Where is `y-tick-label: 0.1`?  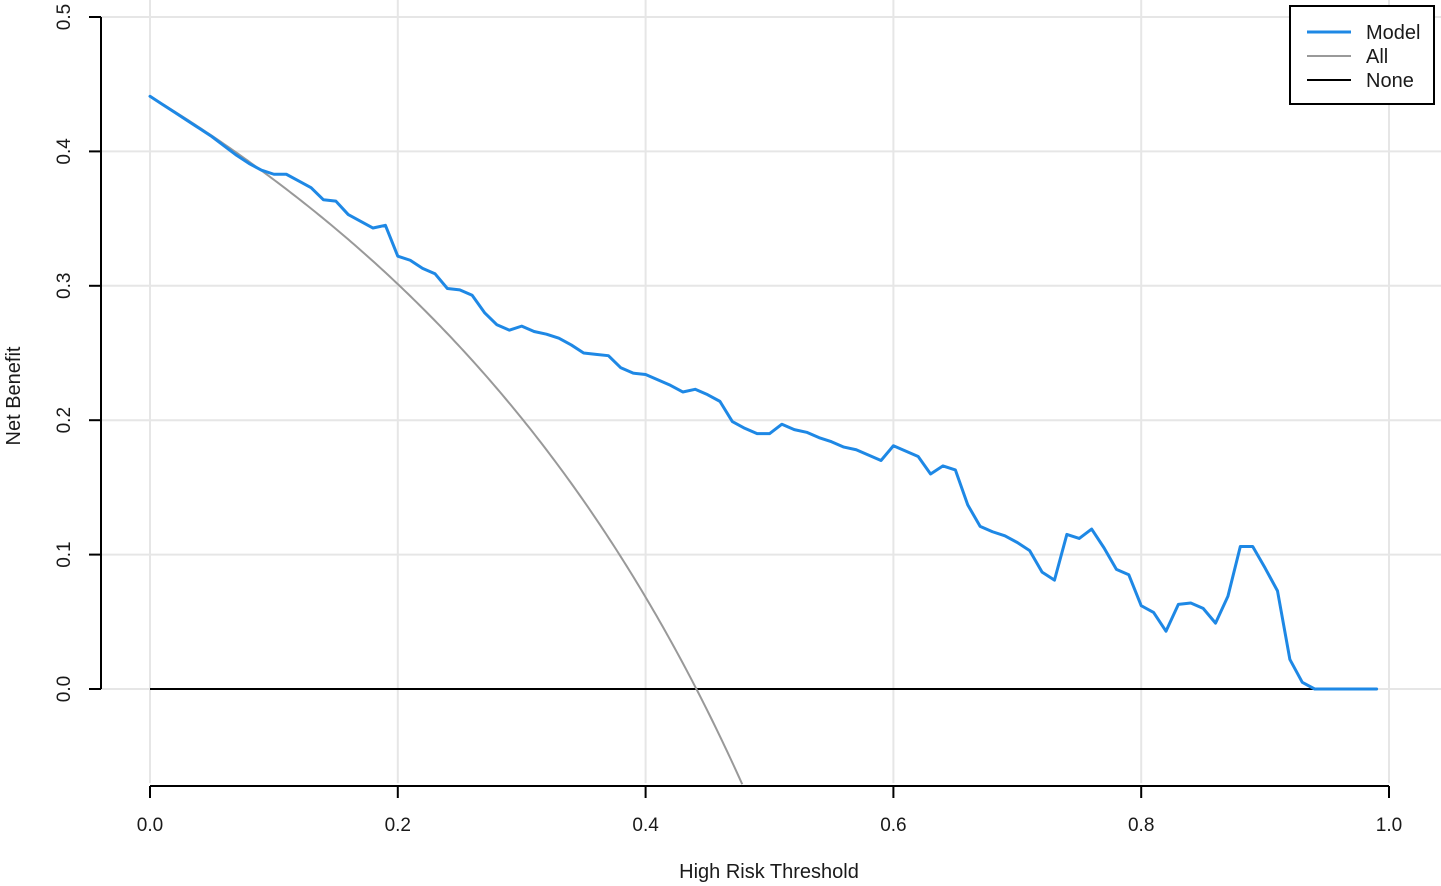 y-tick-label: 0.1 is located at coordinates (64, 554).